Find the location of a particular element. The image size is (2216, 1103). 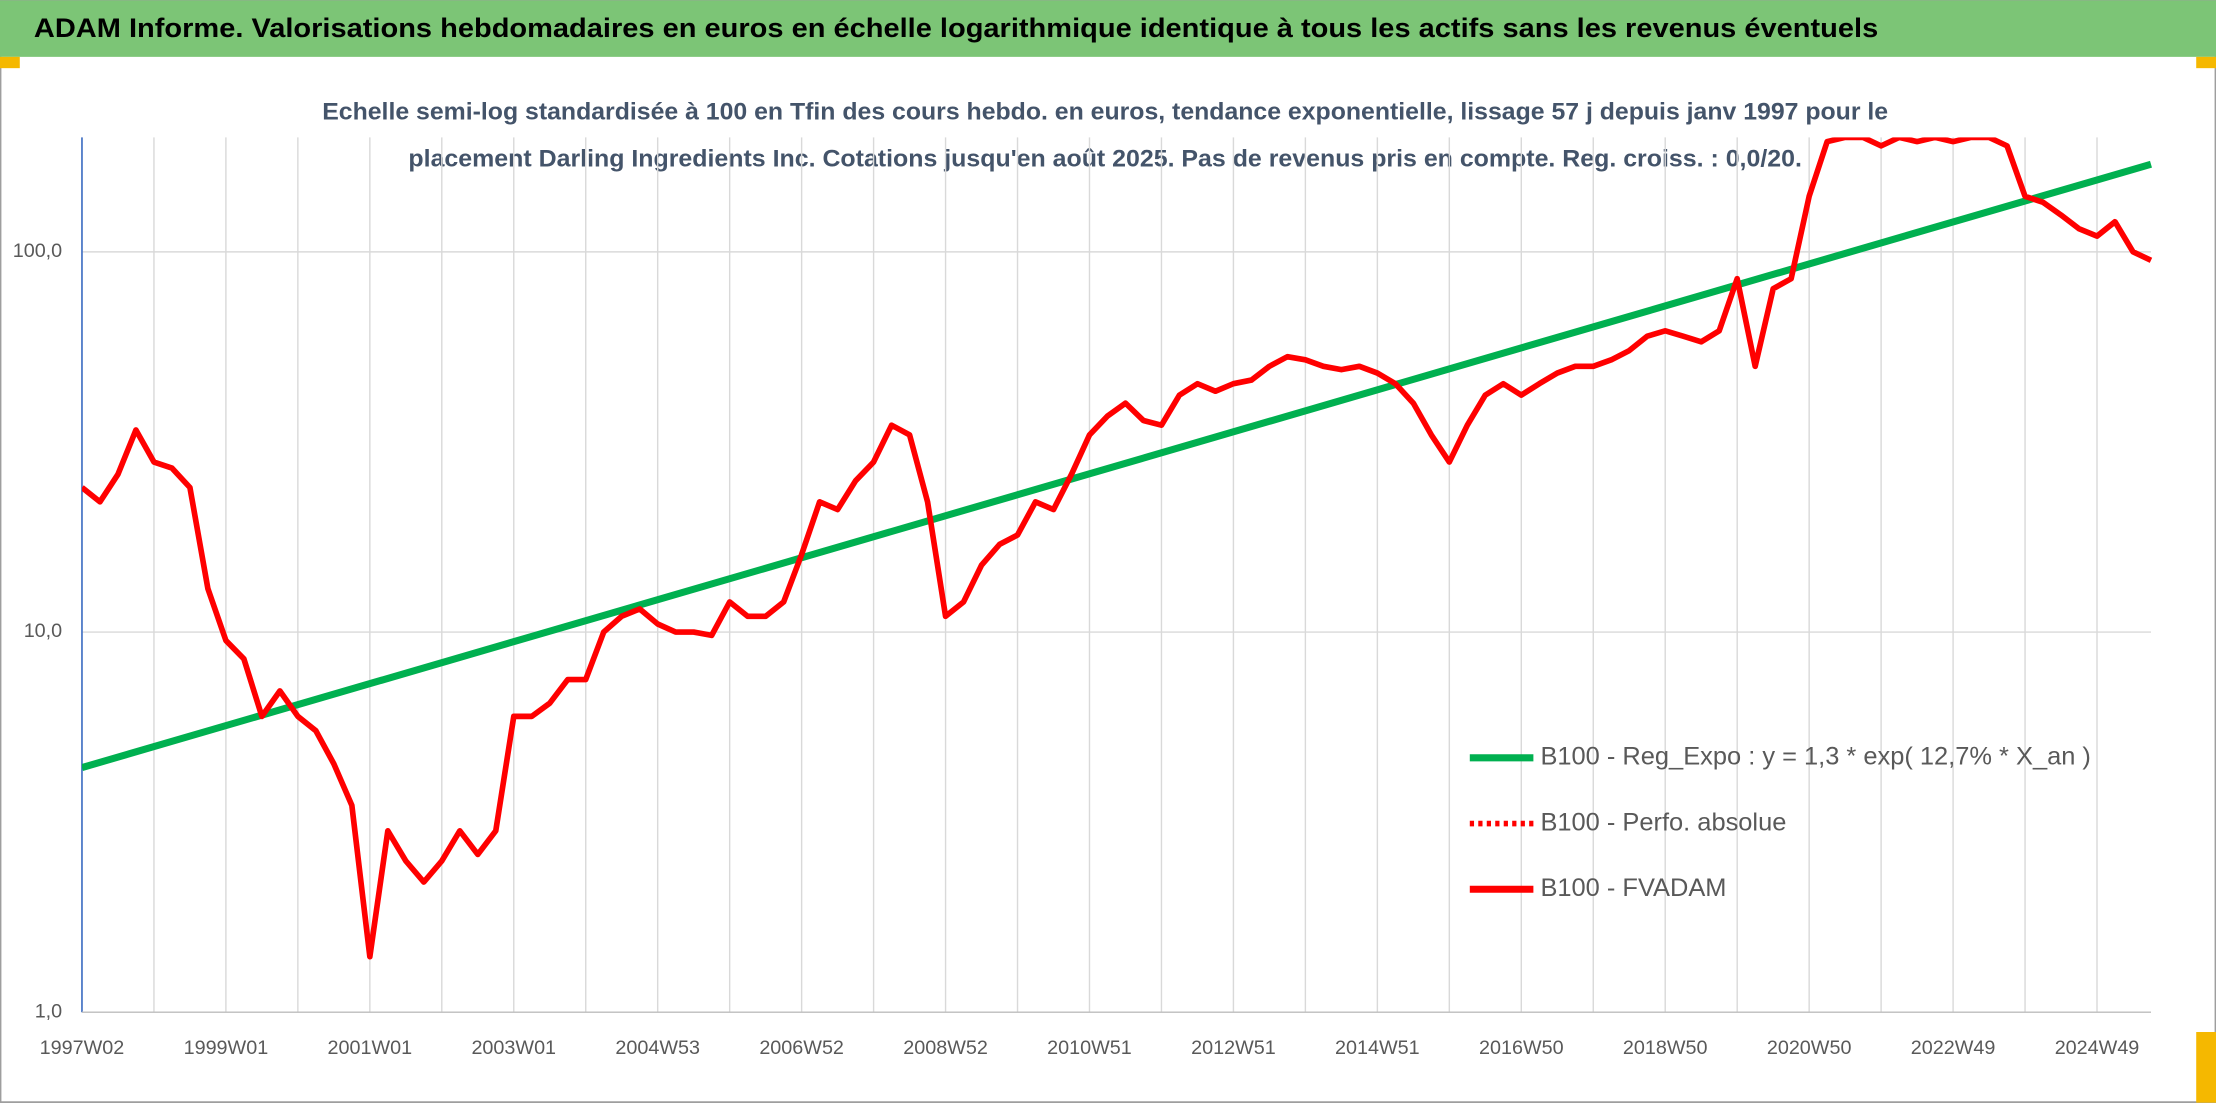

legend-label: B100 - Perfo. absolue is located at coordinates (1663, 822).